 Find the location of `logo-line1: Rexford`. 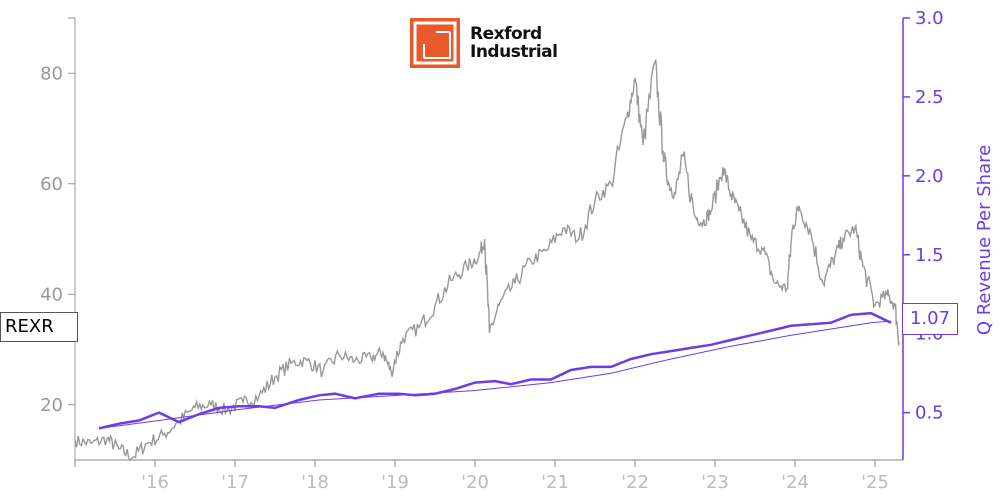

logo-line1: Rexford is located at coordinates (506, 34).